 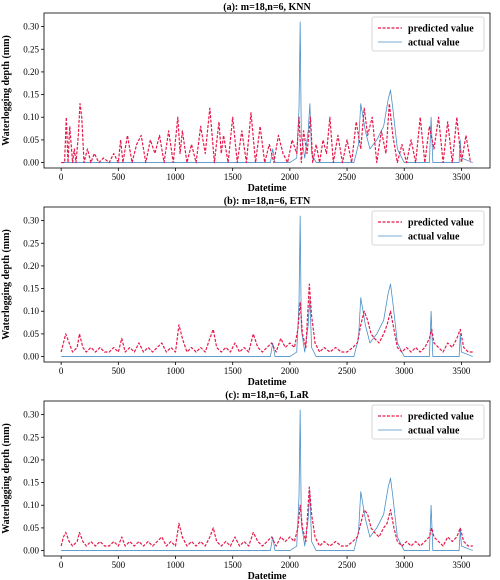 What do you see at coordinates (267, 7) in the screenshot?
I see `chart-title: (a): m=18,n=6, KNN` at bounding box center [267, 7].